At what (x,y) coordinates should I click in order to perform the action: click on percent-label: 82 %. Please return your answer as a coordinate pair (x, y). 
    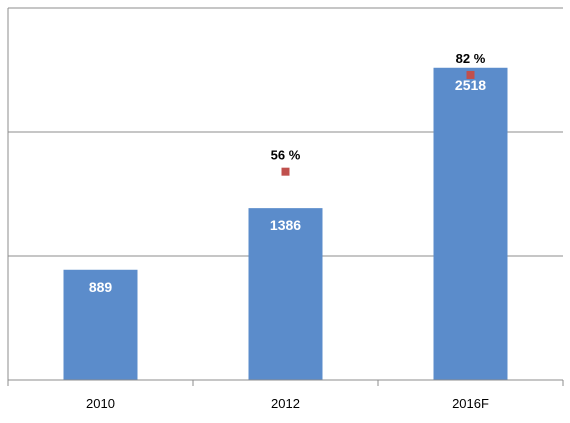
    Looking at the image, I should click on (471, 58).